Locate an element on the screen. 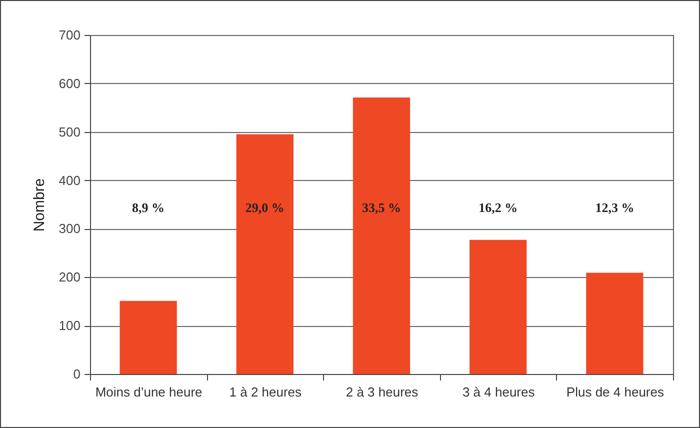 Image resolution: width=700 pixels, height=428 pixels. y-tick-label: 200 is located at coordinates (69, 277).